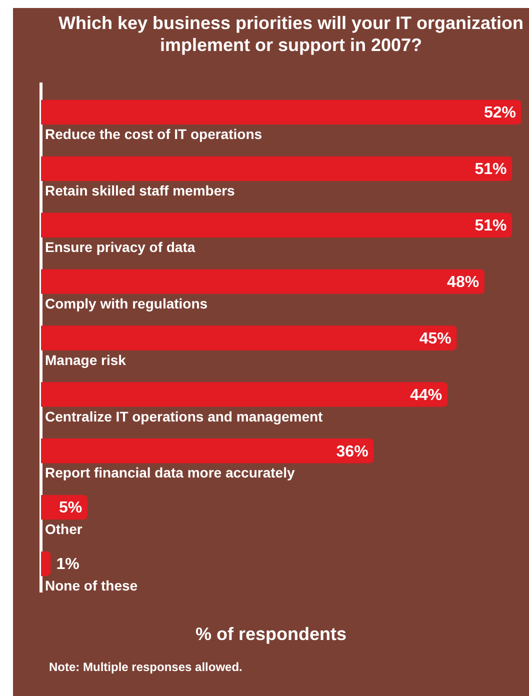 Image resolution: width=529 pixels, height=696 pixels. Describe the element at coordinates (64, 529) in the screenshot. I see `y-tick-label: Other` at that location.